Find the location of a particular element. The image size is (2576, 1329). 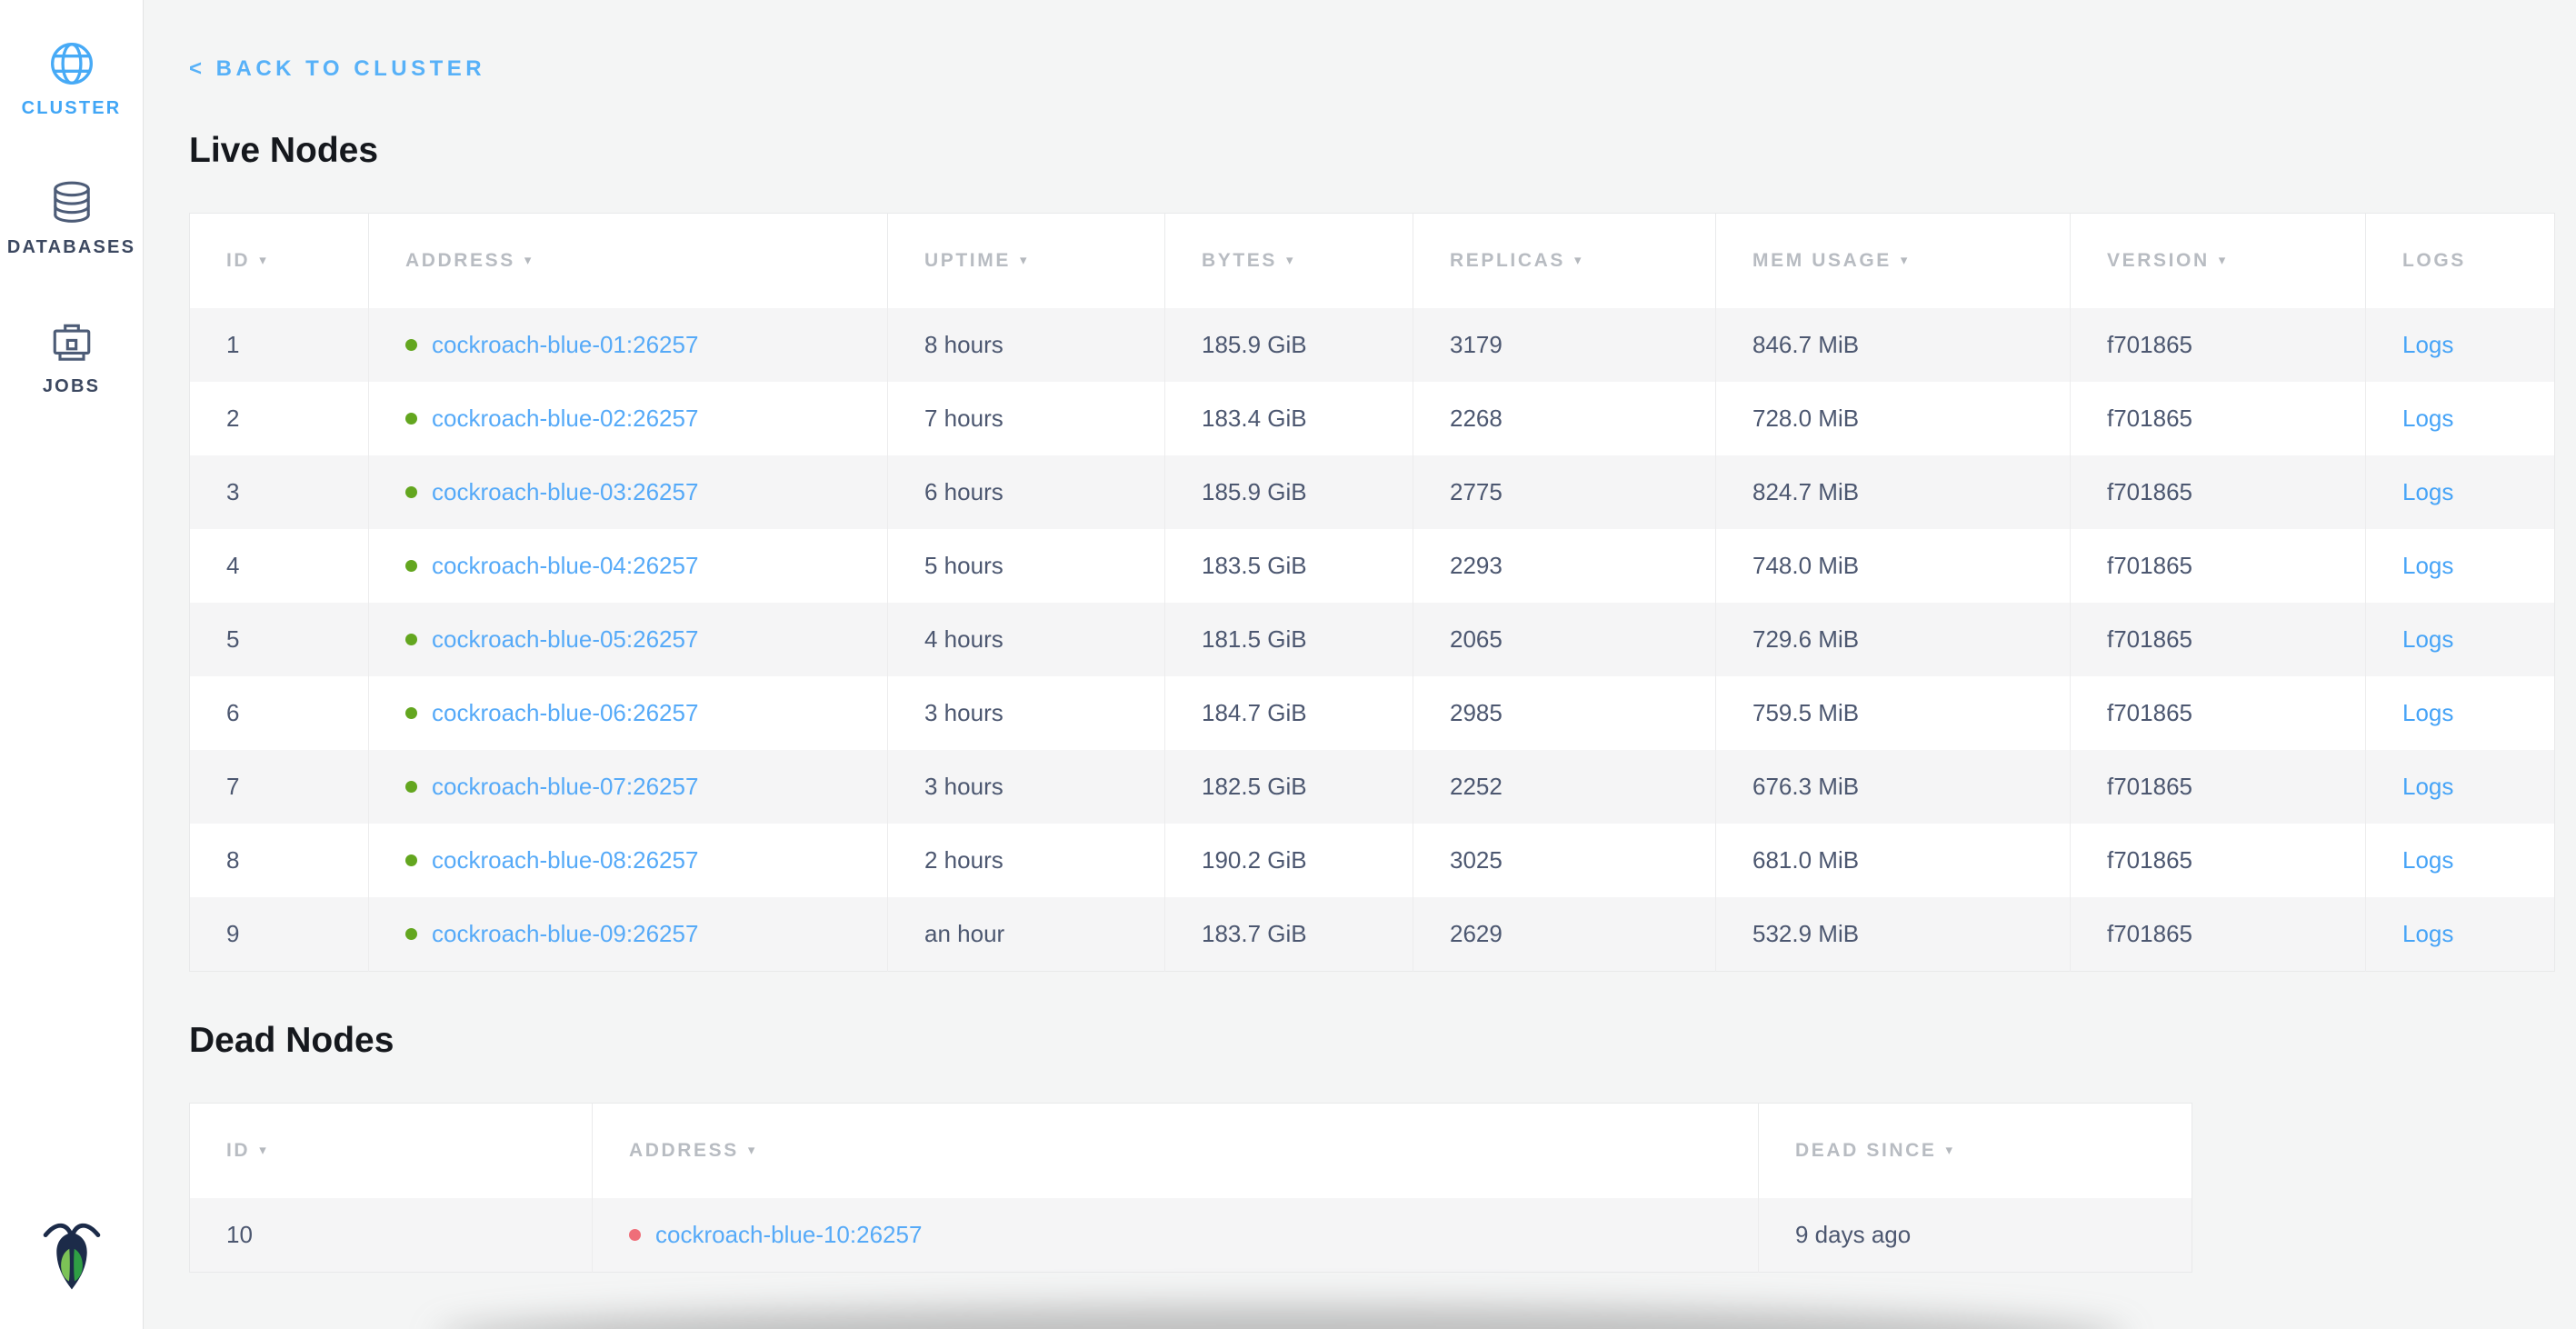

node-address-link: cockroach-blue-09:26257 is located at coordinates (565, 933).